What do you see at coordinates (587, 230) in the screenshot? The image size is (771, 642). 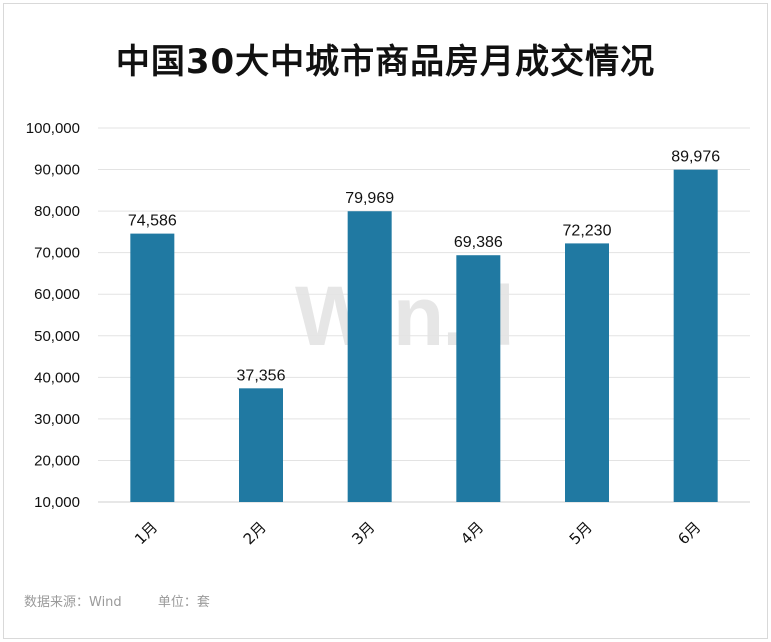 I see `data-label: 72,230` at bounding box center [587, 230].